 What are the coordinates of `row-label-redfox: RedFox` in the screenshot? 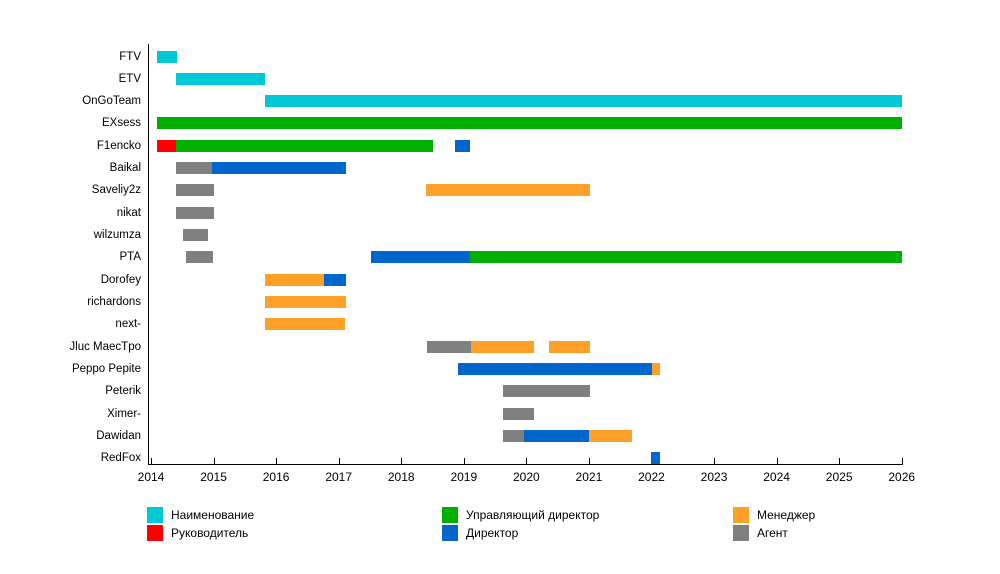 It's located at (120, 458).